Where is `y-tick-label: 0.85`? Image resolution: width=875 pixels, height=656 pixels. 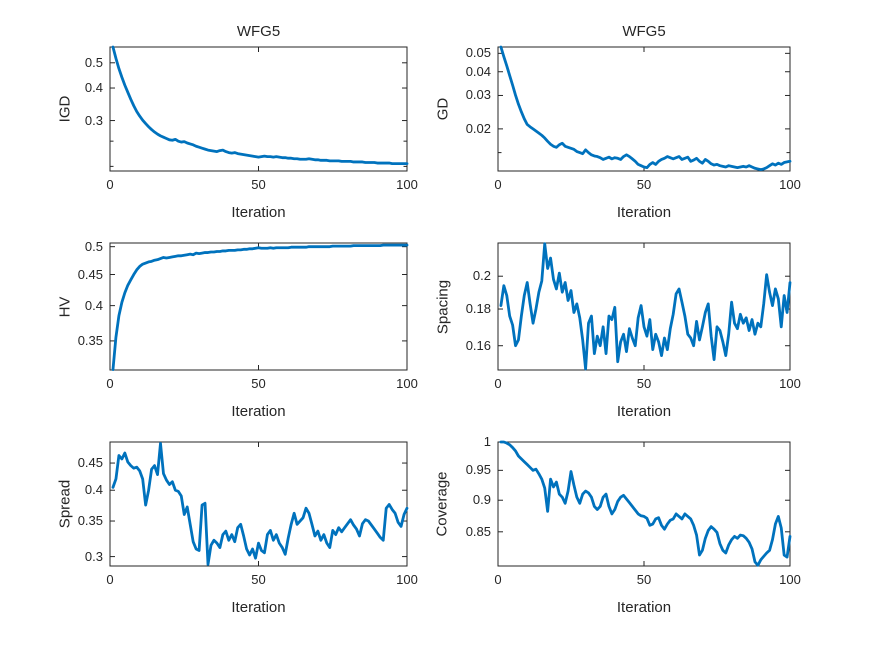
y-tick-label: 0.85 is located at coordinates (478, 531).